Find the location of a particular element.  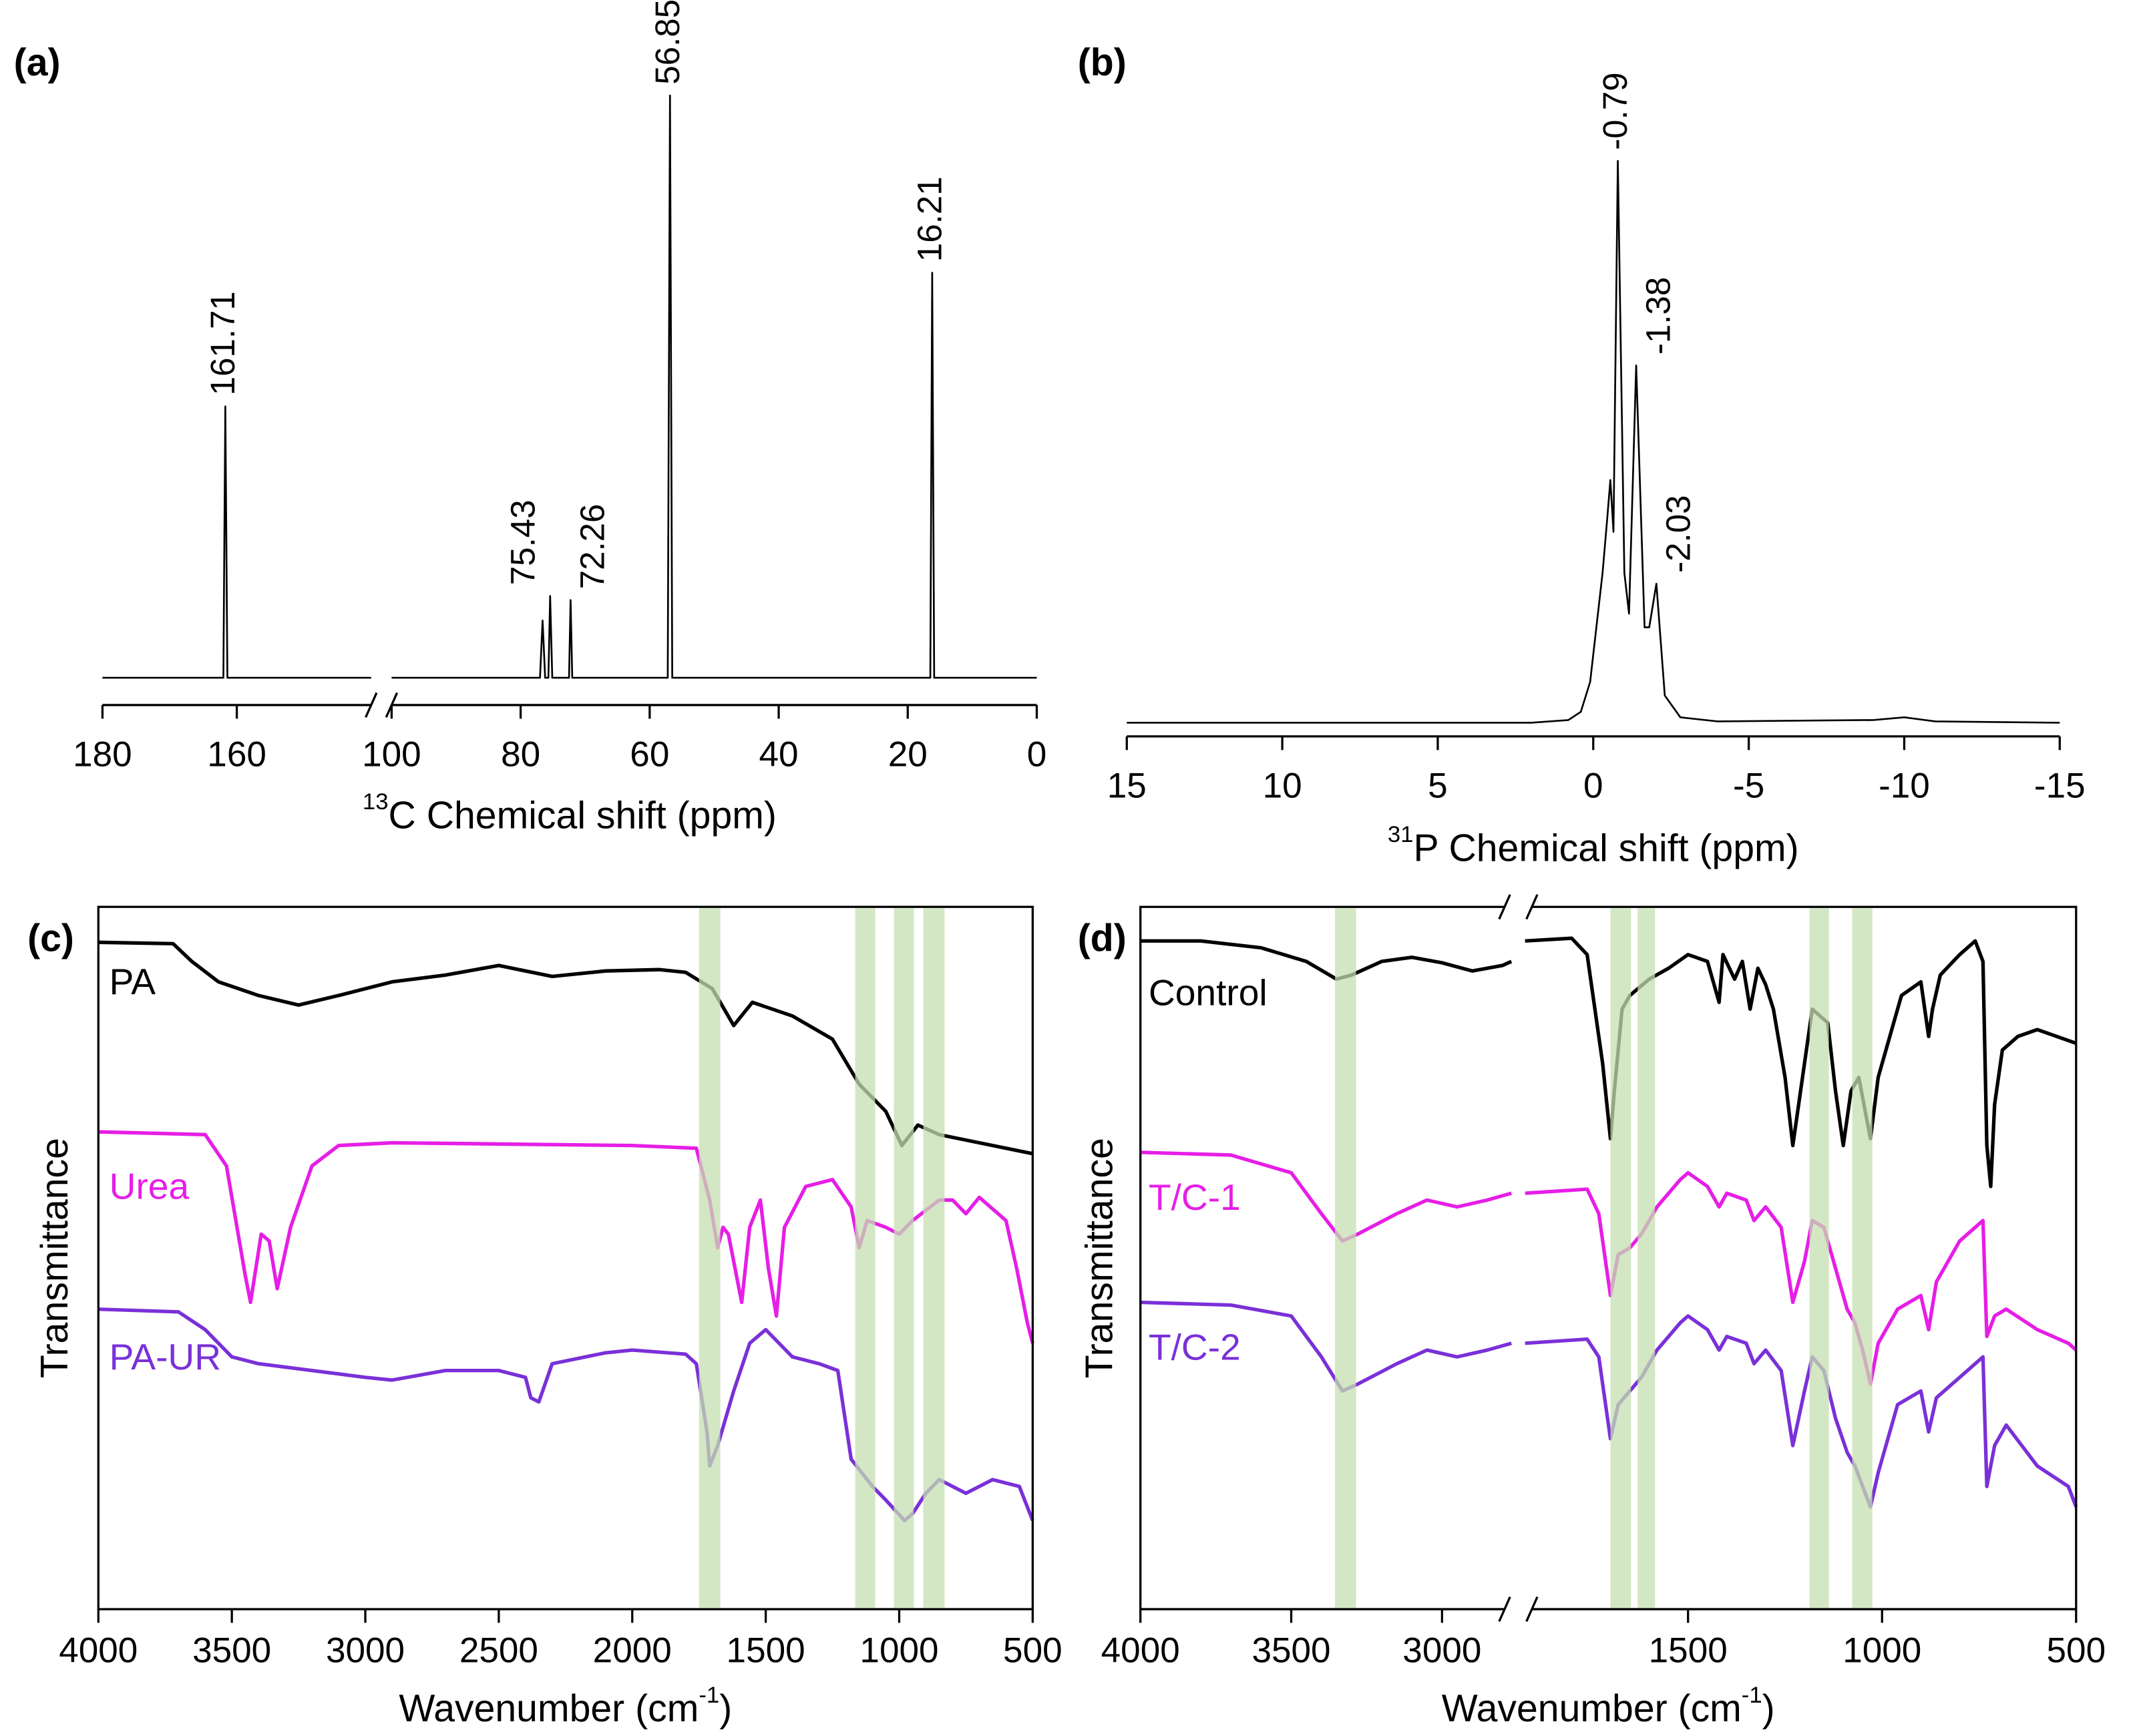

x-tick-label: 180 is located at coordinates (103, 755).